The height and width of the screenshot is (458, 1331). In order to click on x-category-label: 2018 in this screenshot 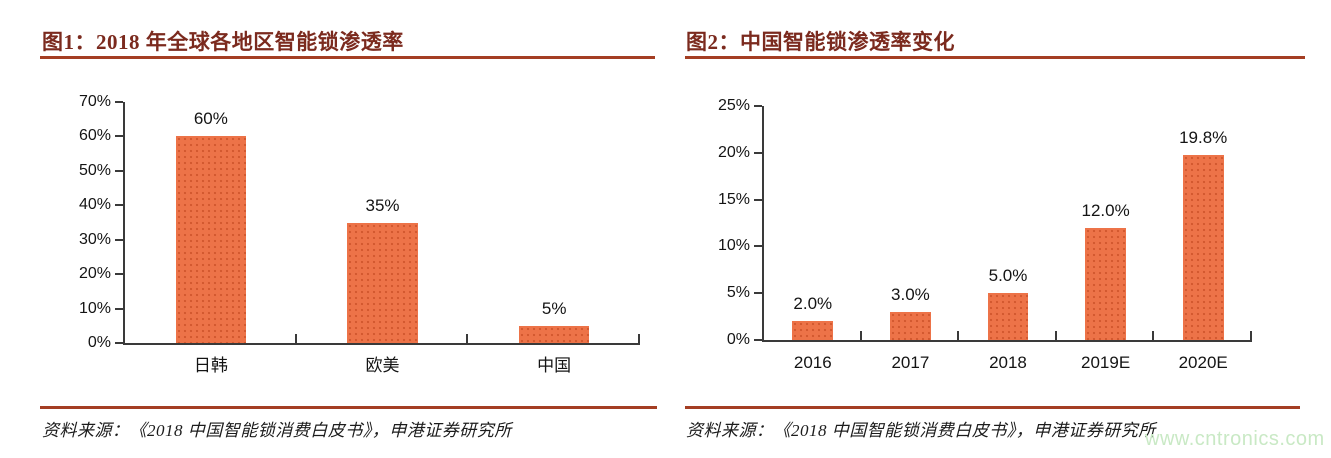, I will do `click(1008, 362)`.